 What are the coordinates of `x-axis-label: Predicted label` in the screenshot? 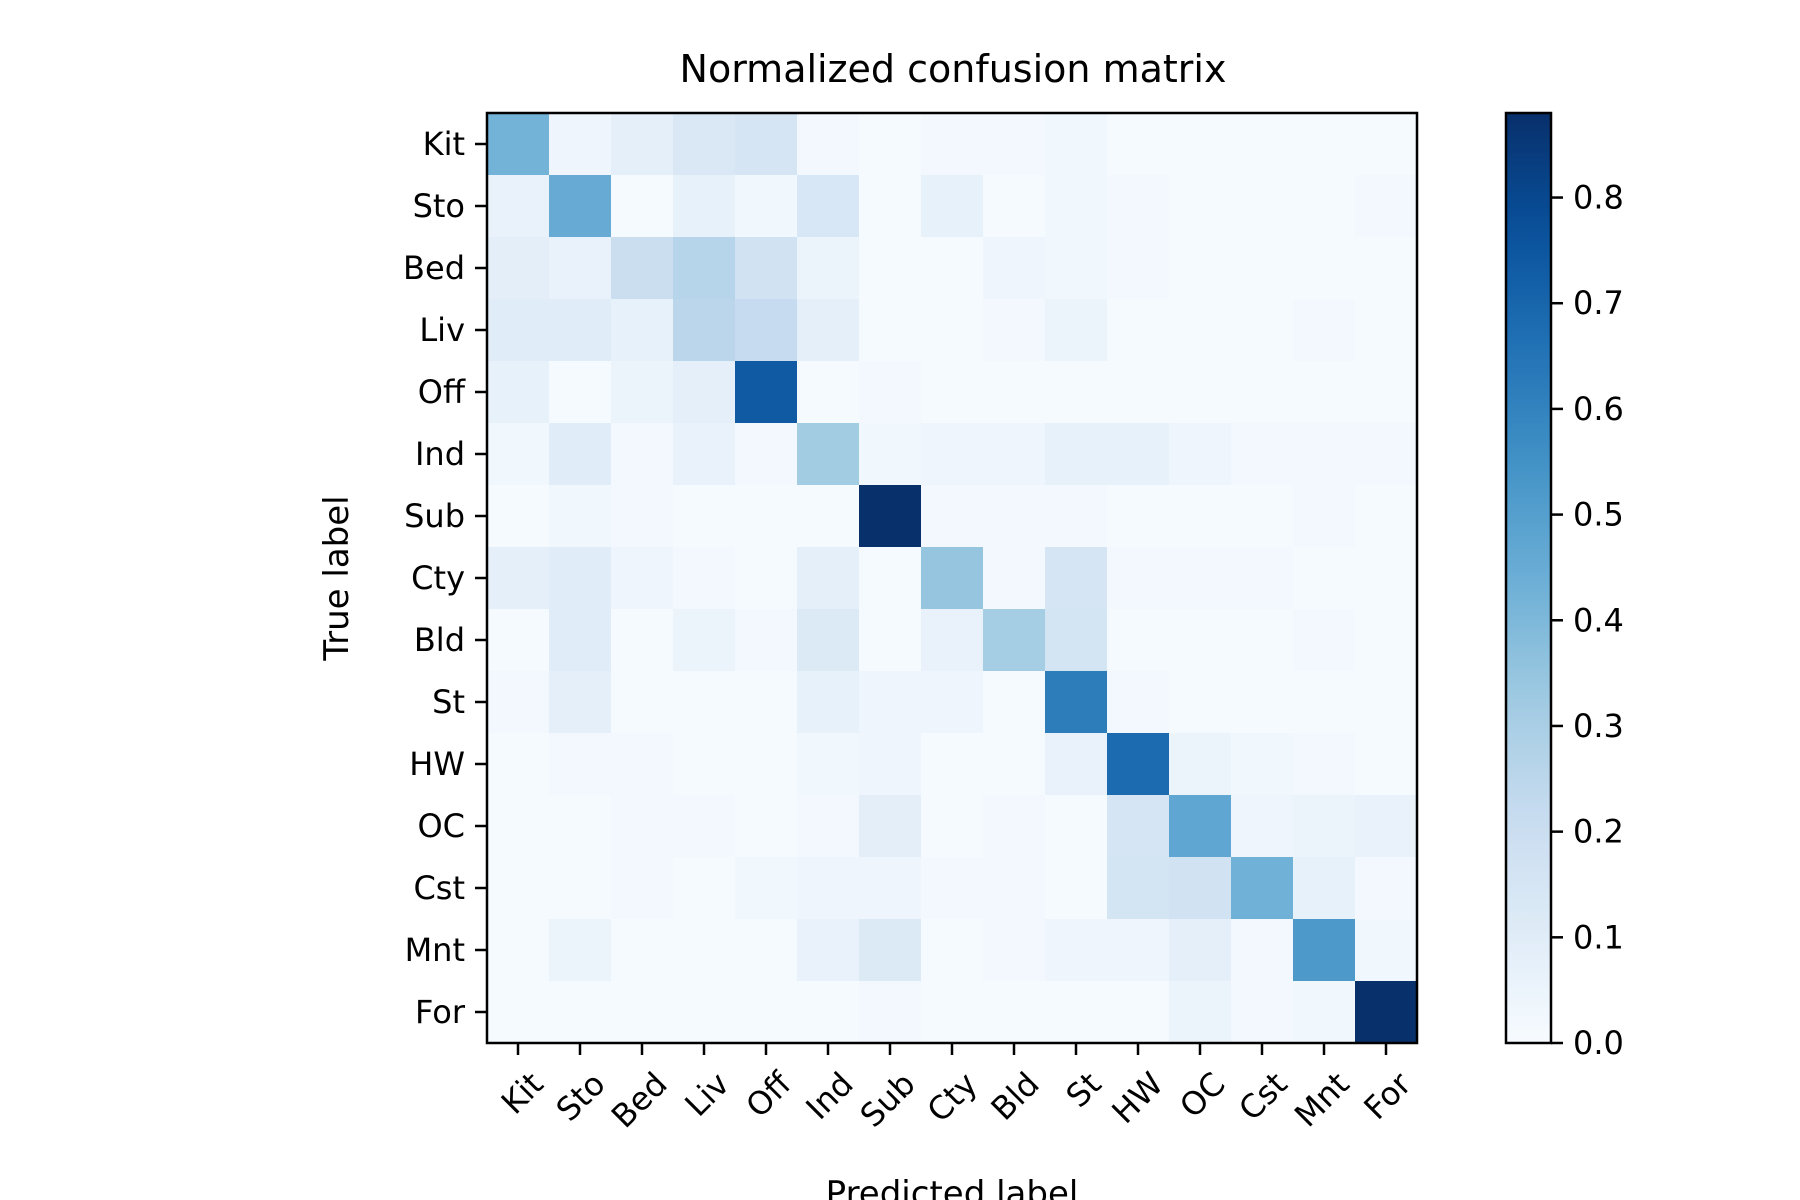 It's located at (952, 1187).